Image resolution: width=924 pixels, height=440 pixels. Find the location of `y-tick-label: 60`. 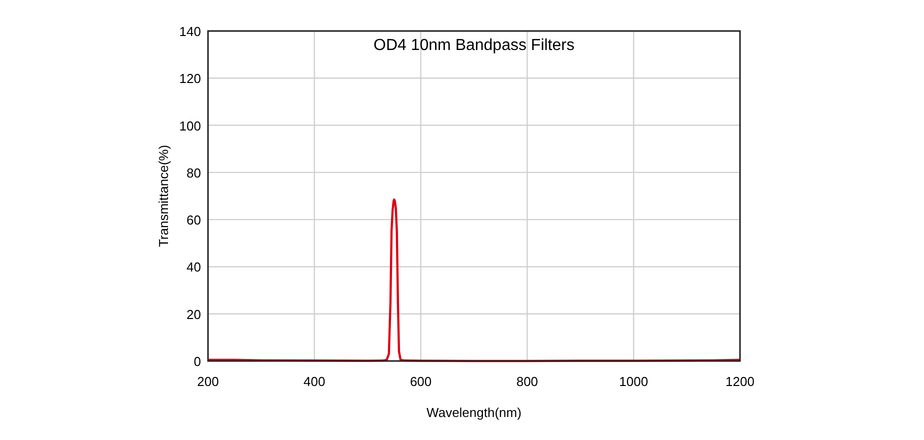

y-tick-label: 60 is located at coordinates (193, 220).